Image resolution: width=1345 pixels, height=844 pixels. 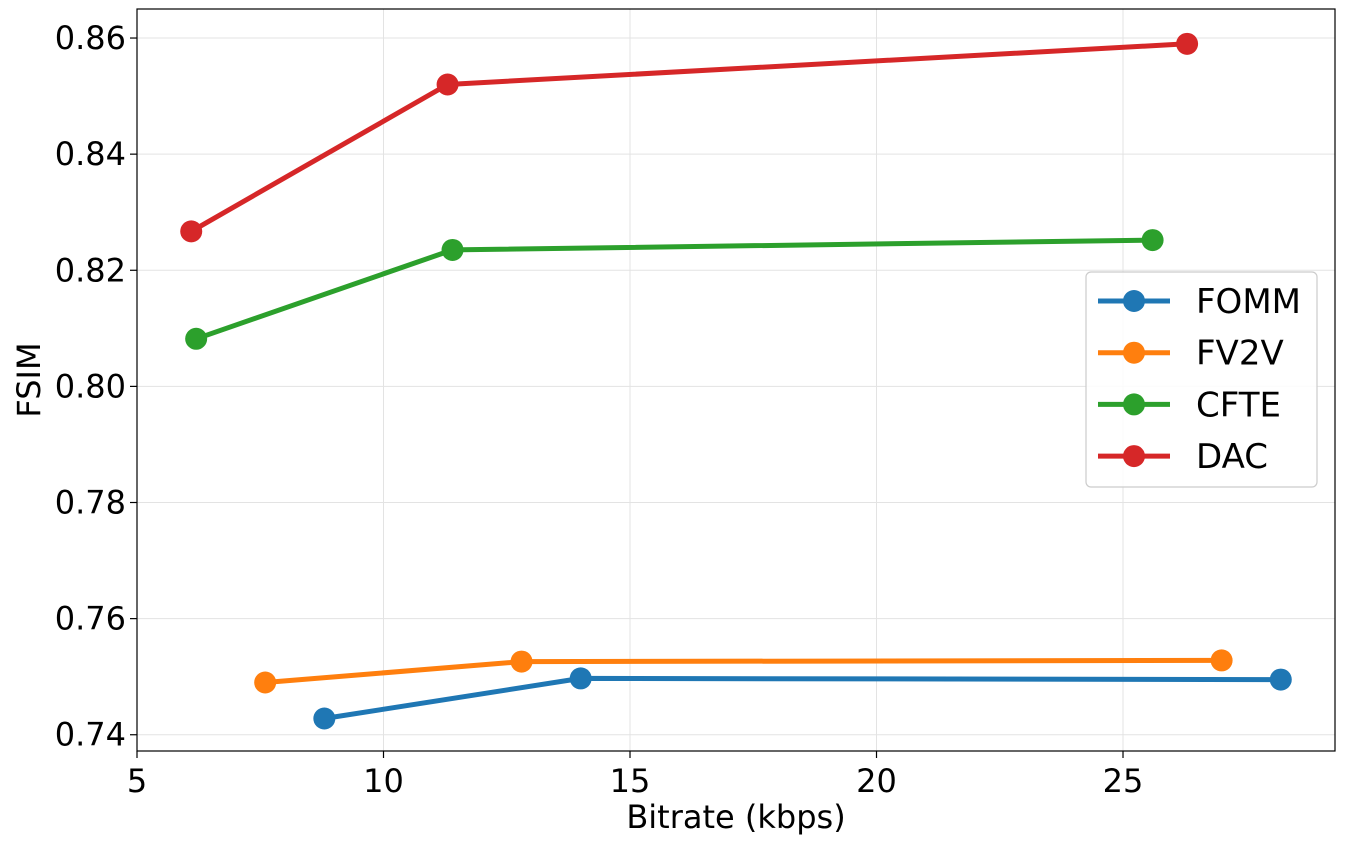 What do you see at coordinates (1123, 781) in the screenshot?
I see `x-tick-label: 25` at bounding box center [1123, 781].